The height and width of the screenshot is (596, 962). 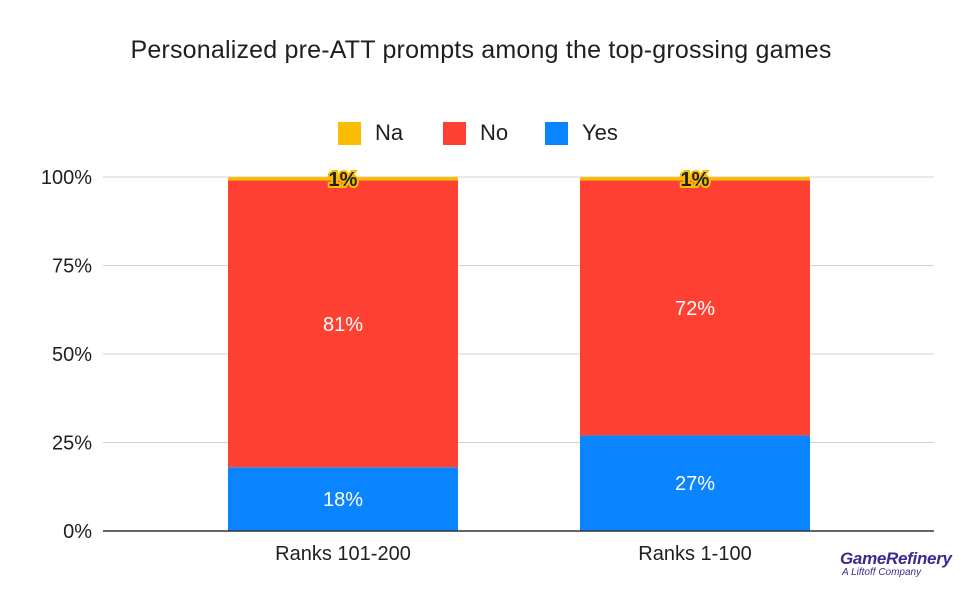 What do you see at coordinates (343, 554) in the screenshot?
I see `x-tick-label: Ranks 101-200` at bounding box center [343, 554].